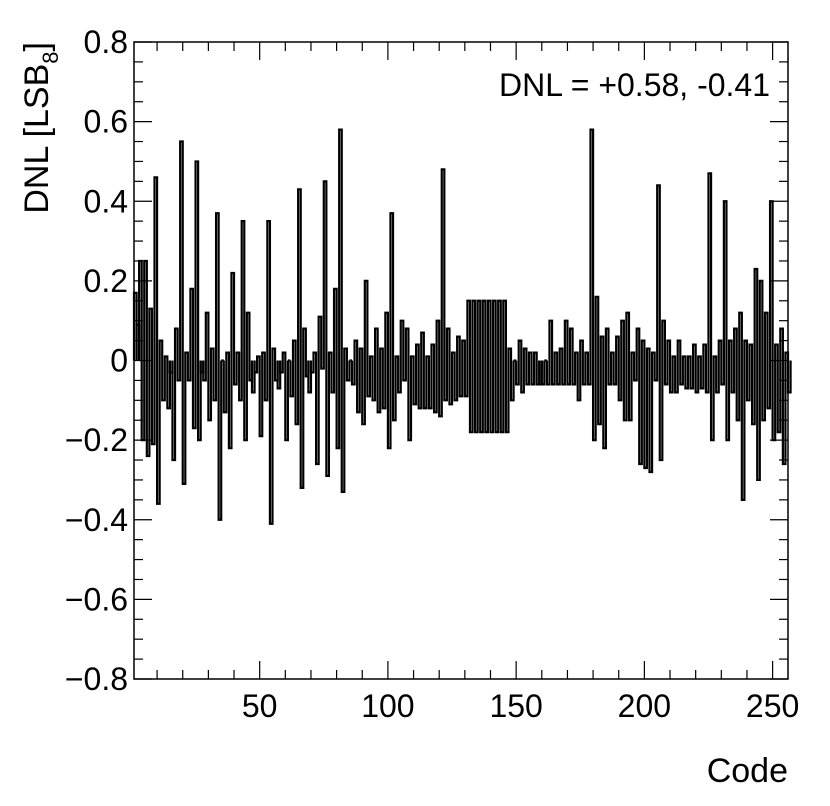 This screenshot has width=830, height=806. Describe the element at coordinates (96, 360) in the screenshot. I see `y-tick-labels: 0.8 0.6 0.4 0.2 0 −0.2 −0.4 −0.6 −0.8` at that location.